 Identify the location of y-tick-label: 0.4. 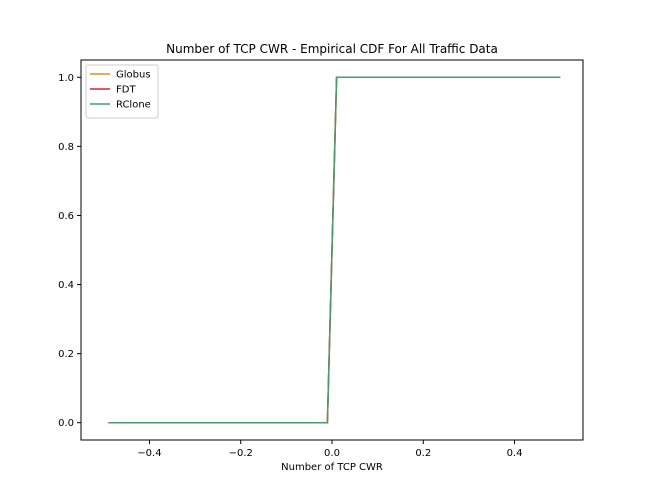
(66, 285).